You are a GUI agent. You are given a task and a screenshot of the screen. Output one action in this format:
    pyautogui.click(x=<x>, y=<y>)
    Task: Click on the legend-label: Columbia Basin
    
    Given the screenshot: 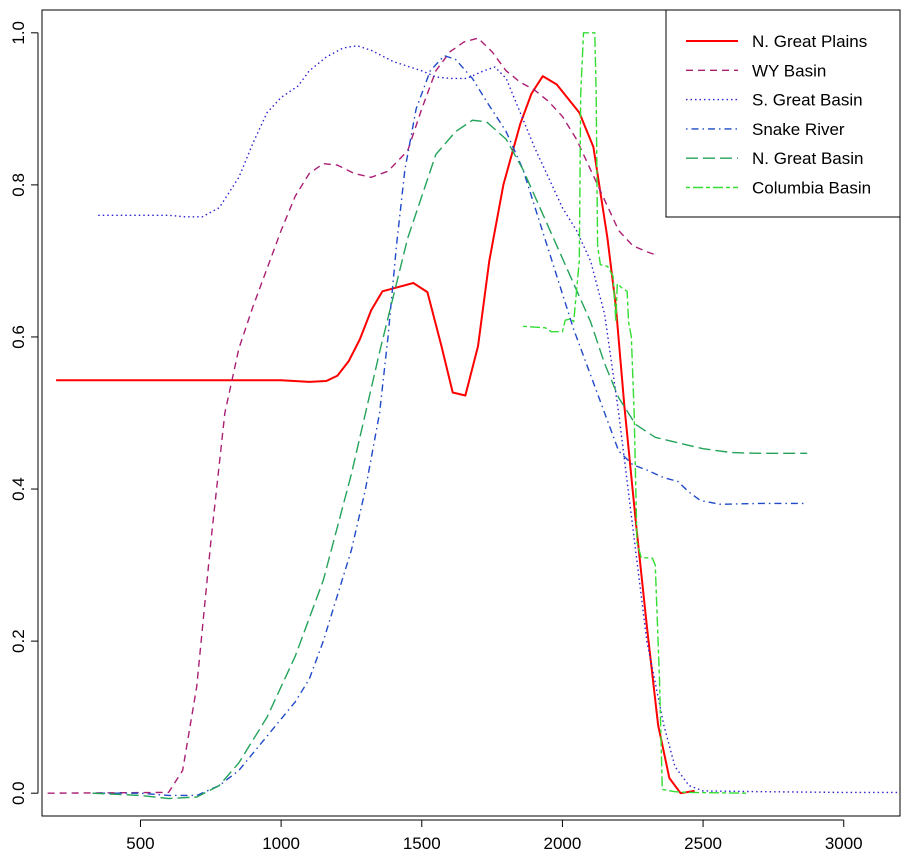 What is the action you would take?
    pyautogui.click(x=811, y=188)
    